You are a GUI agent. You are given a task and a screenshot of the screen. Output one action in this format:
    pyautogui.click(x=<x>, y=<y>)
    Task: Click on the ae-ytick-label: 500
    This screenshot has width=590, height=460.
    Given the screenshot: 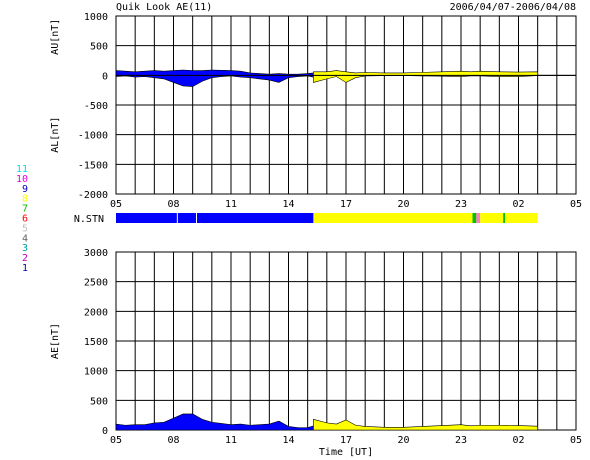 What is the action you would take?
    pyautogui.click(x=99, y=401)
    